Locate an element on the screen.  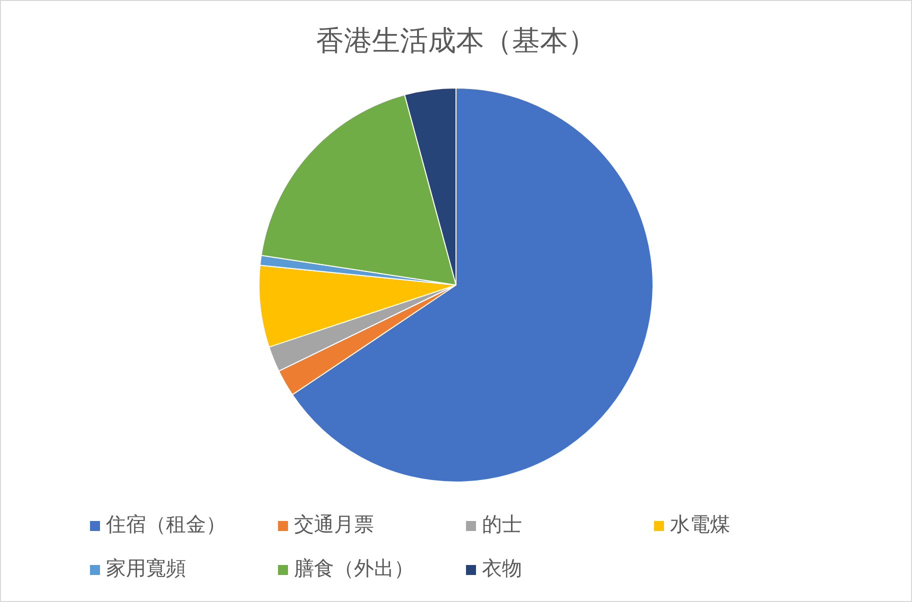
legend-label: 的士 is located at coordinates (502, 524).